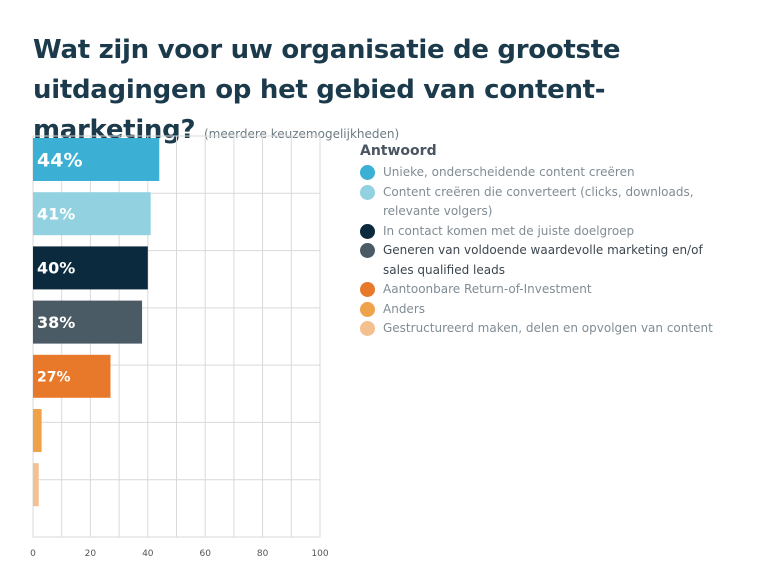  Describe the element at coordinates (319, 554) in the screenshot. I see `x-tick-label: 100` at that location.